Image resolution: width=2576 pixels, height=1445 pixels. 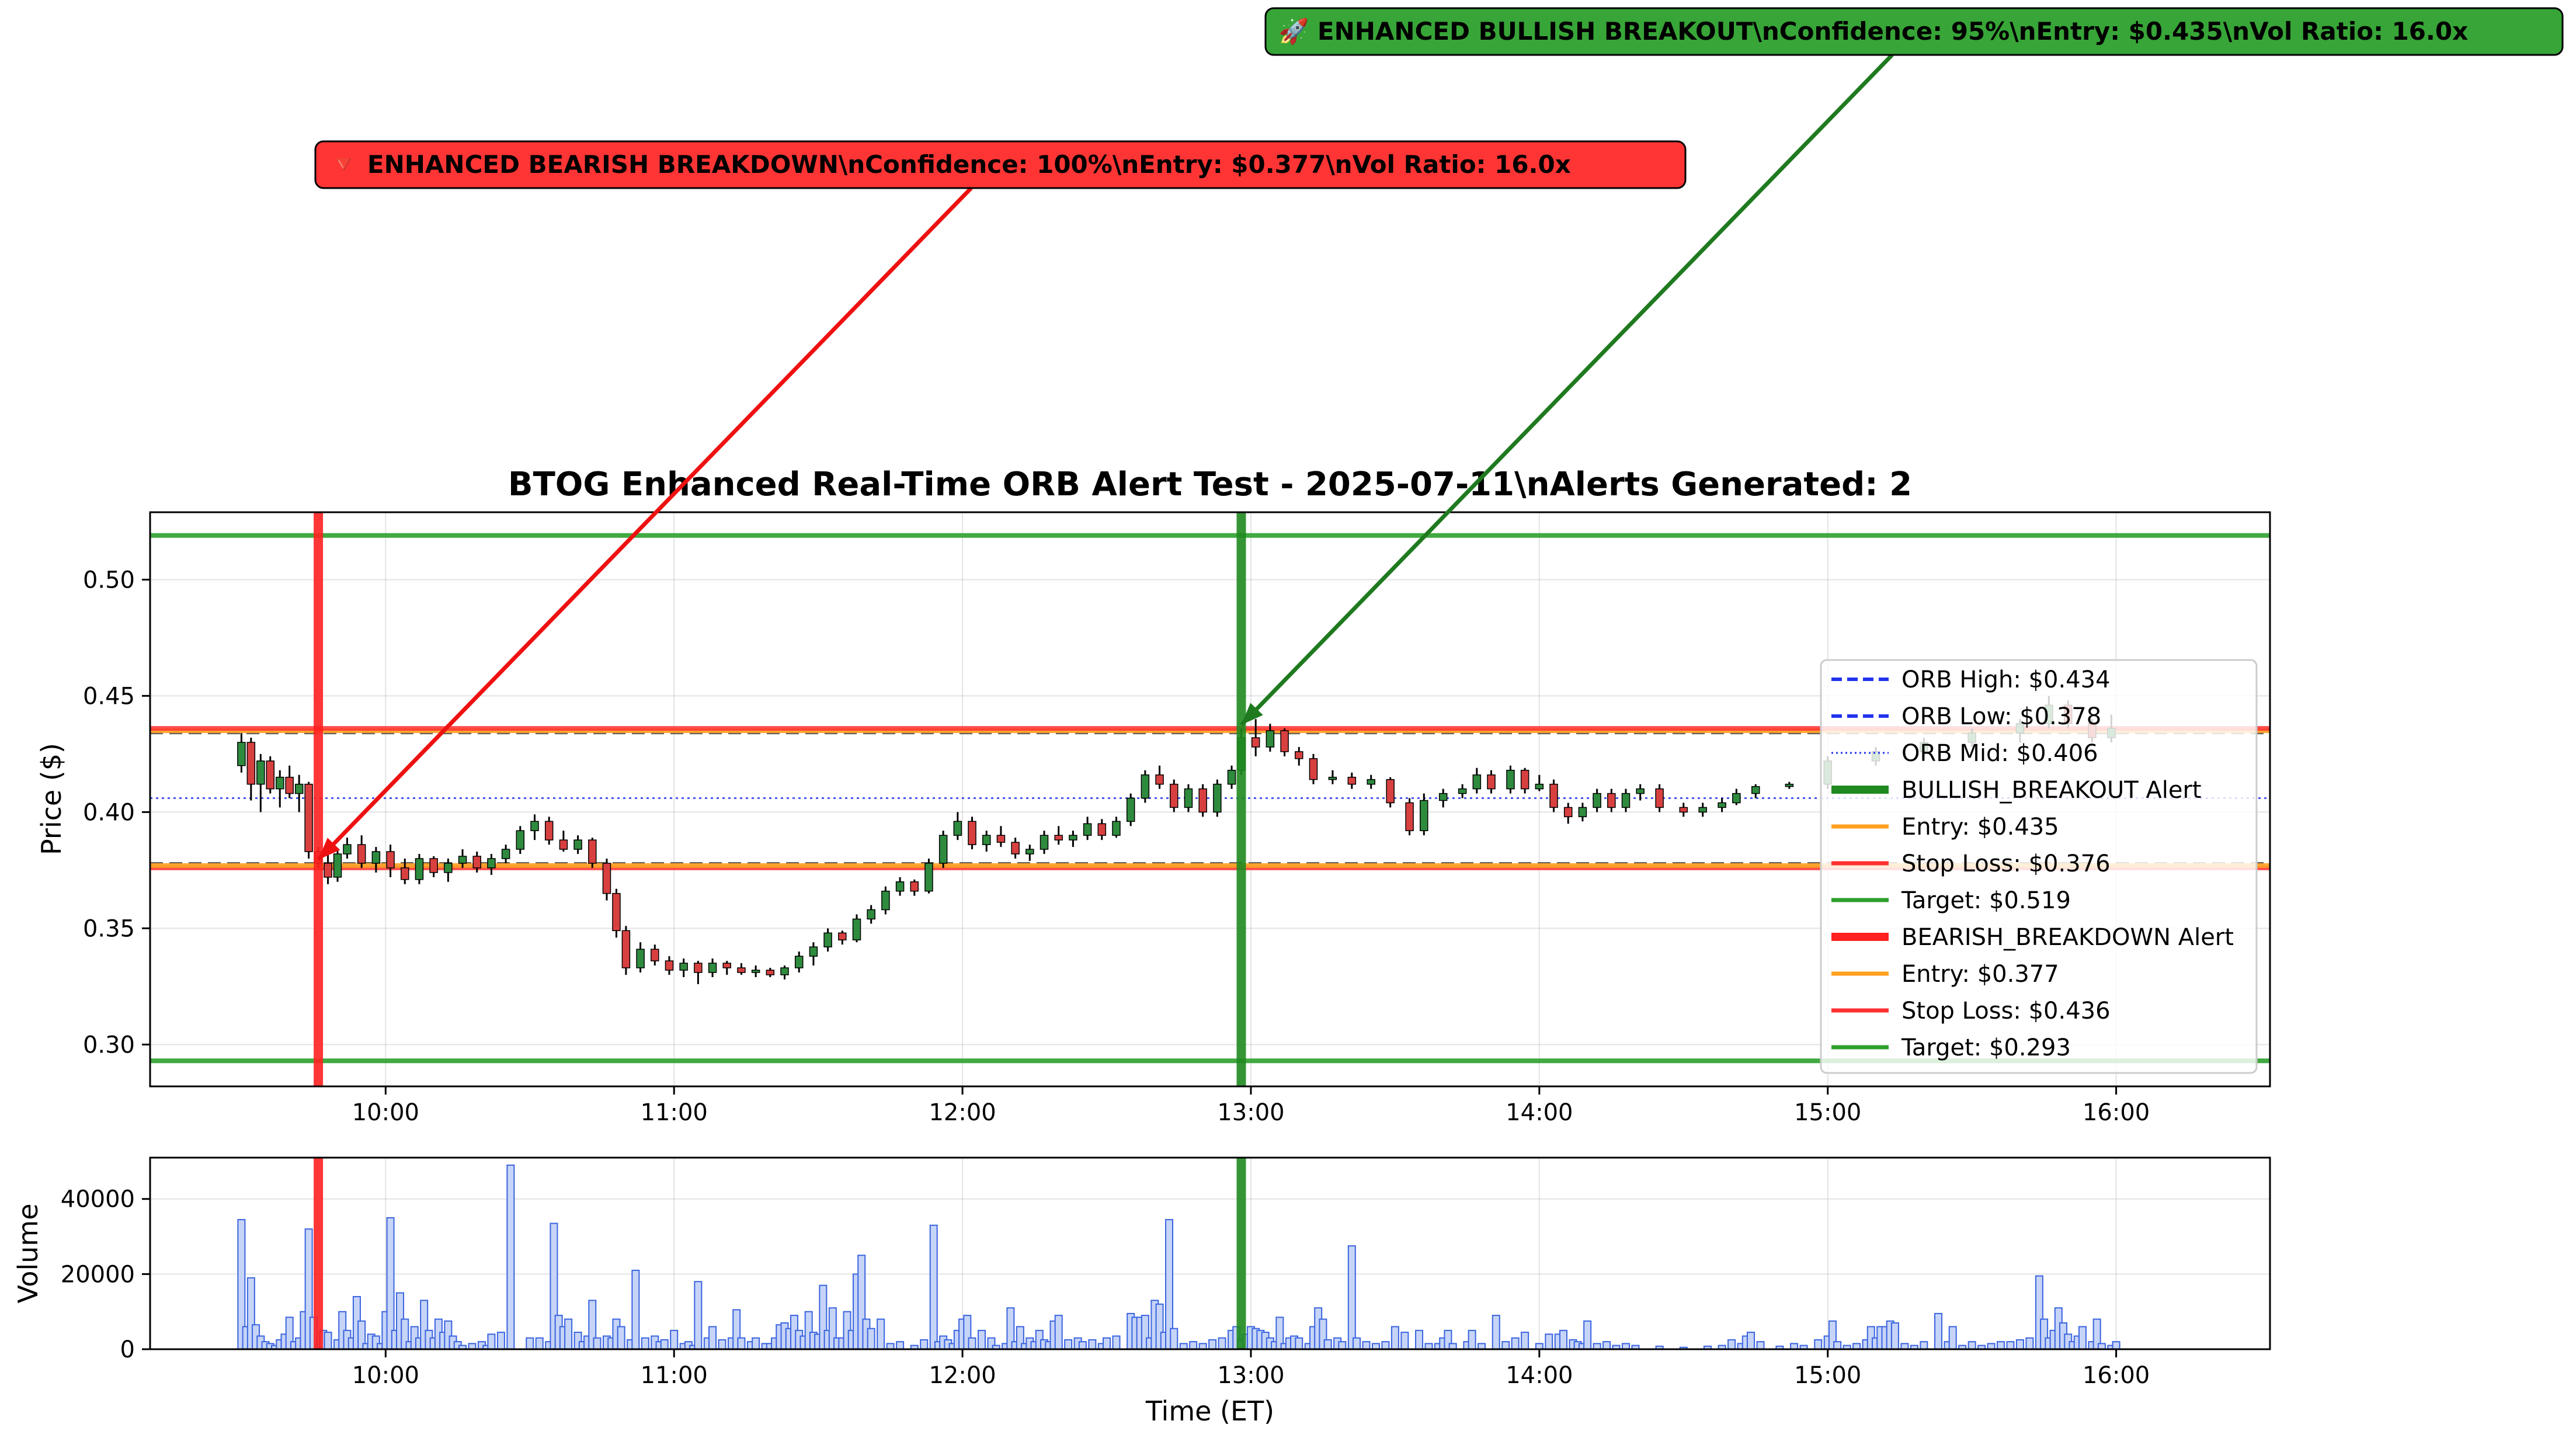 I want to click on legend-item-label: ORB High: $0.434, so click(x=2006, y=680).